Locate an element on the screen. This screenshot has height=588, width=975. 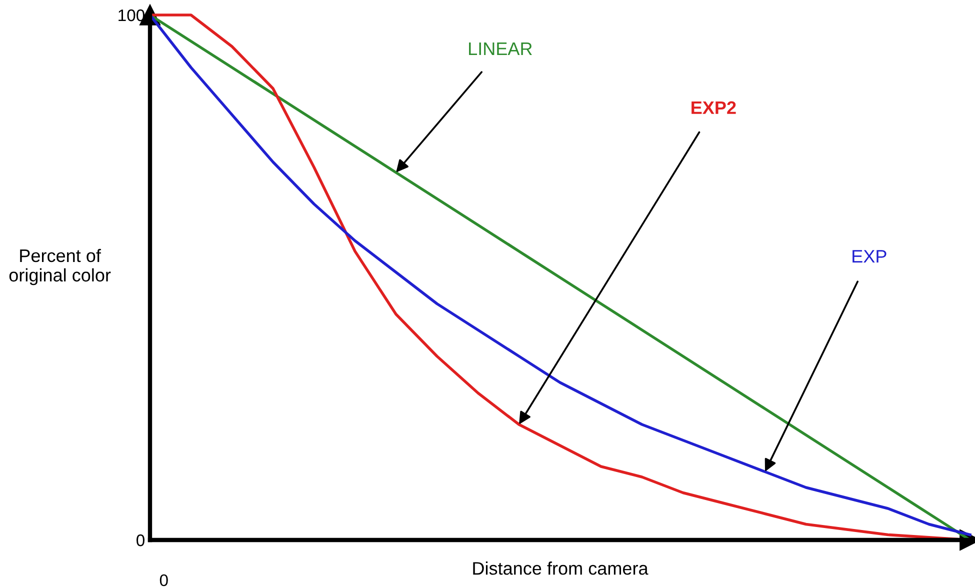
y-axis-title: Percent of original color is located at coordinates (60, 267).